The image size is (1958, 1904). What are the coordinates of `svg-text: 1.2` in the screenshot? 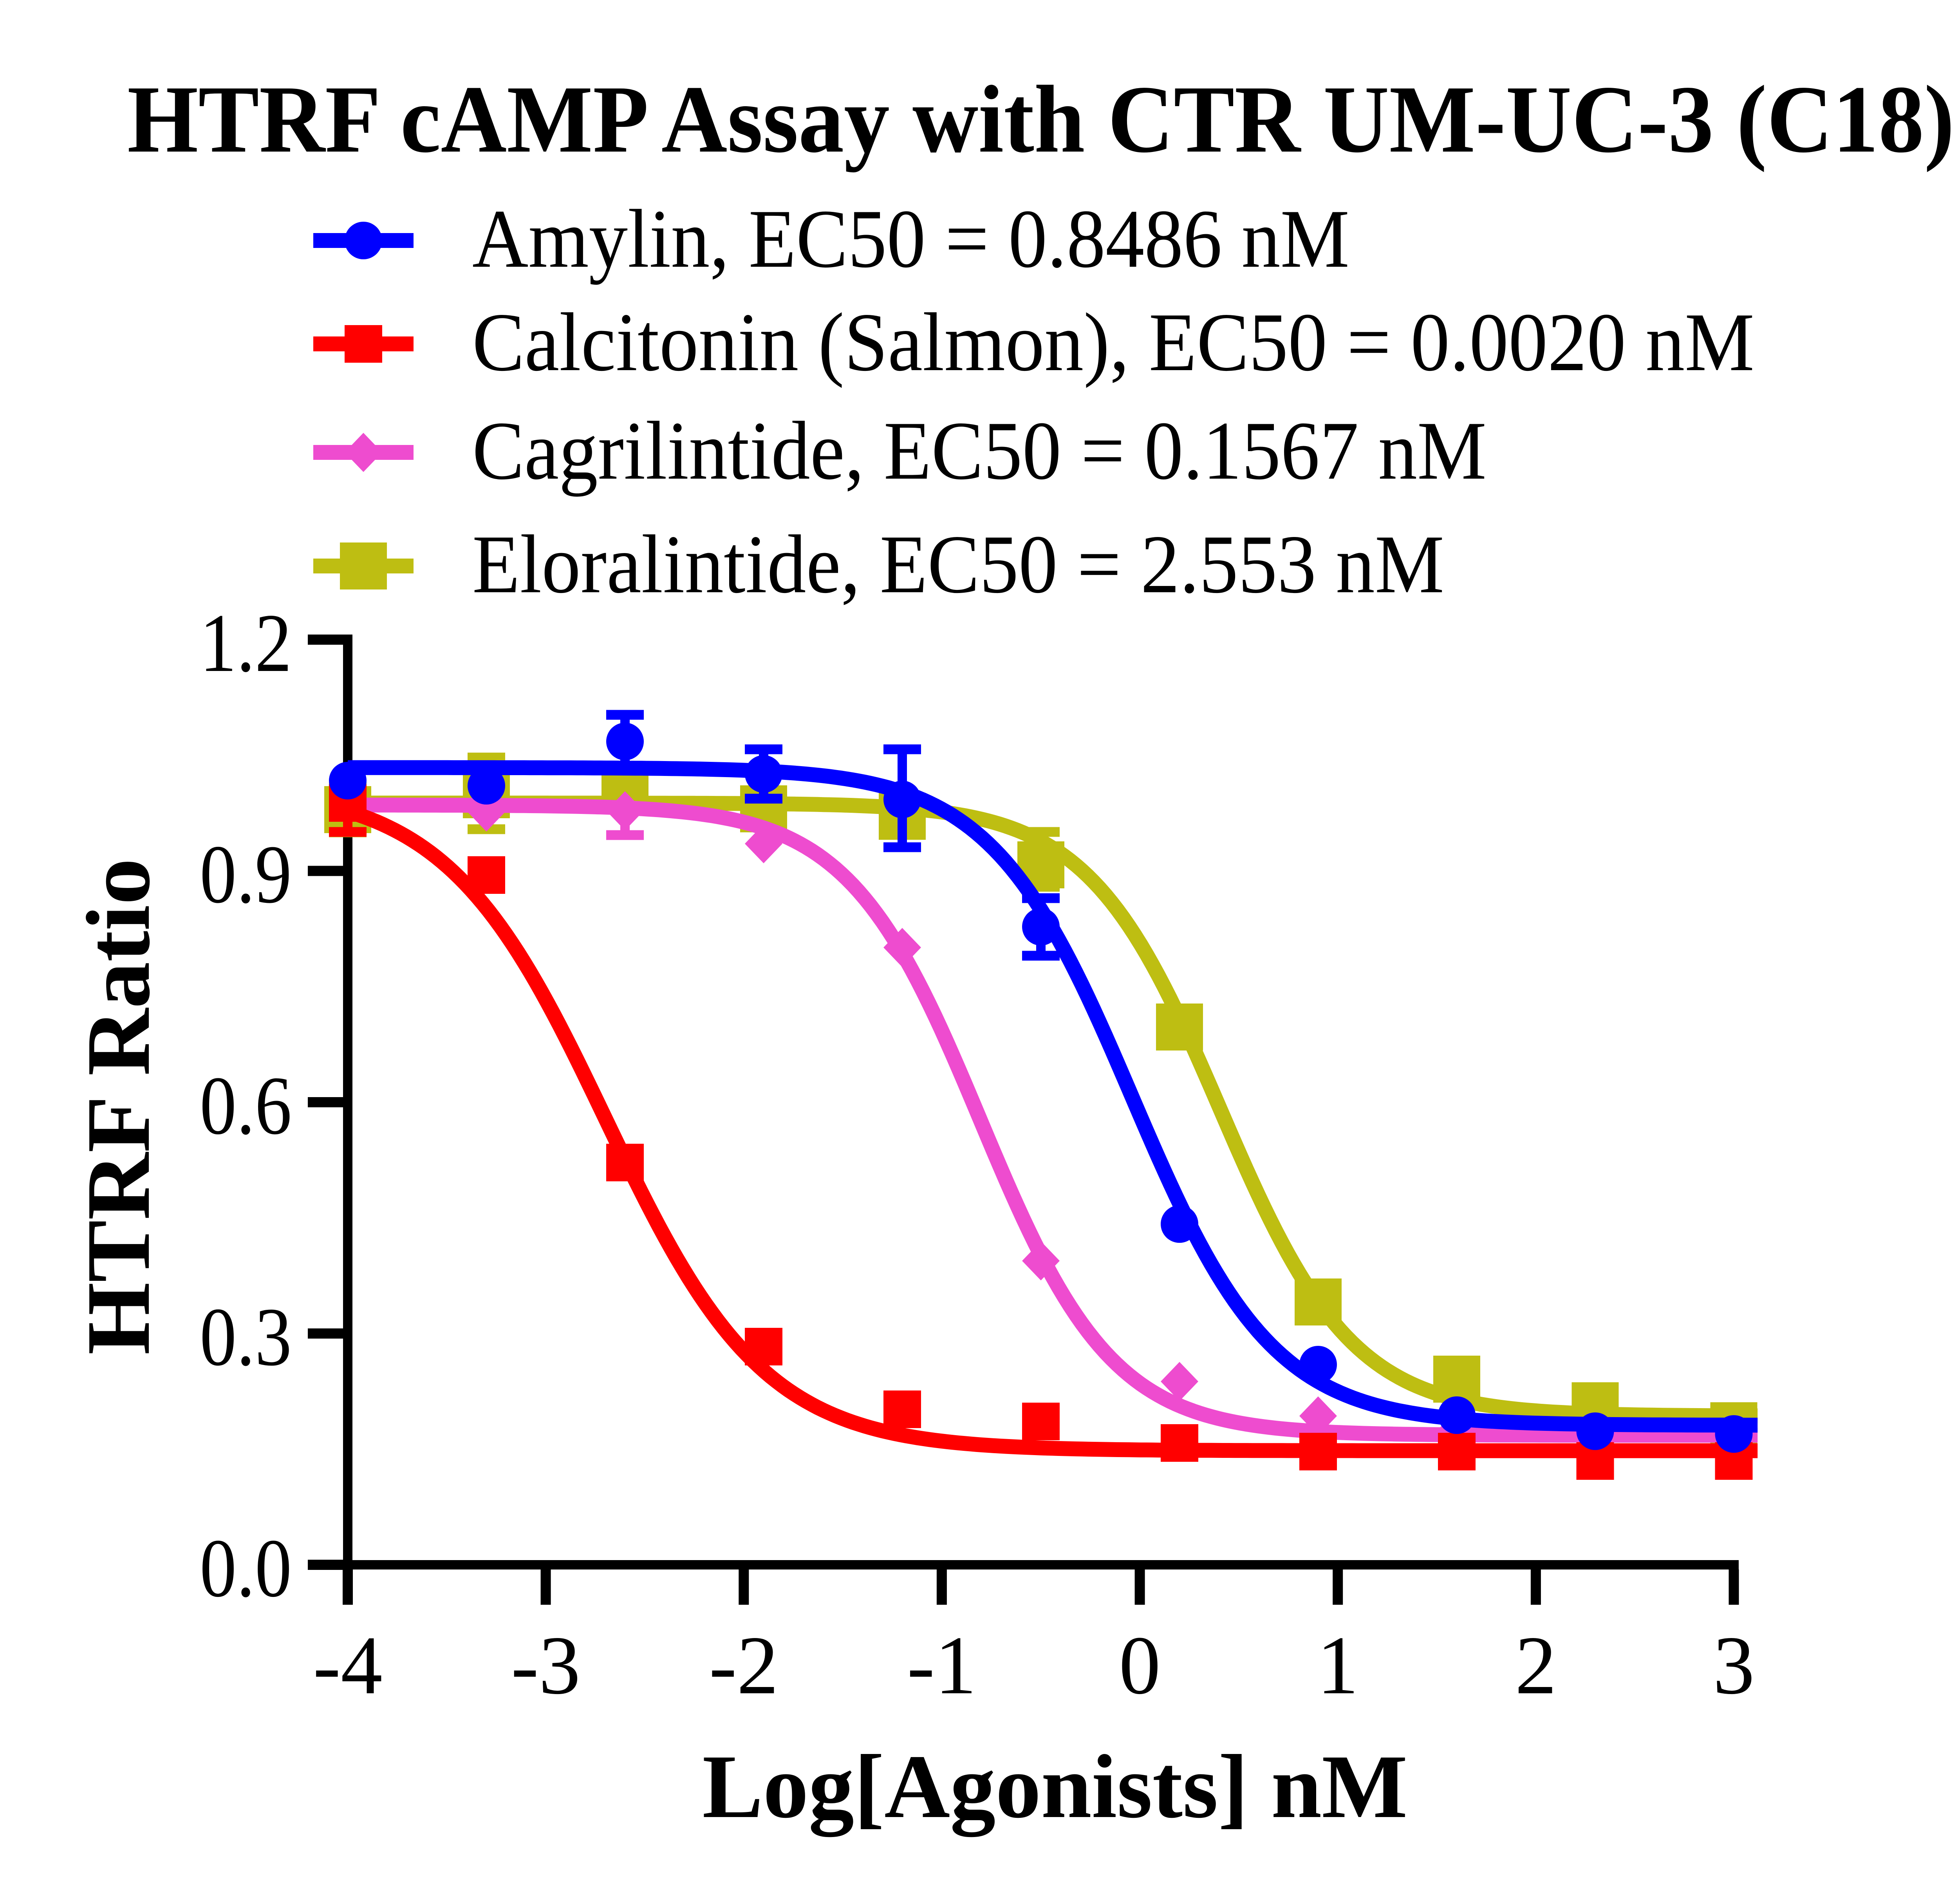 It's located at (246, 643).